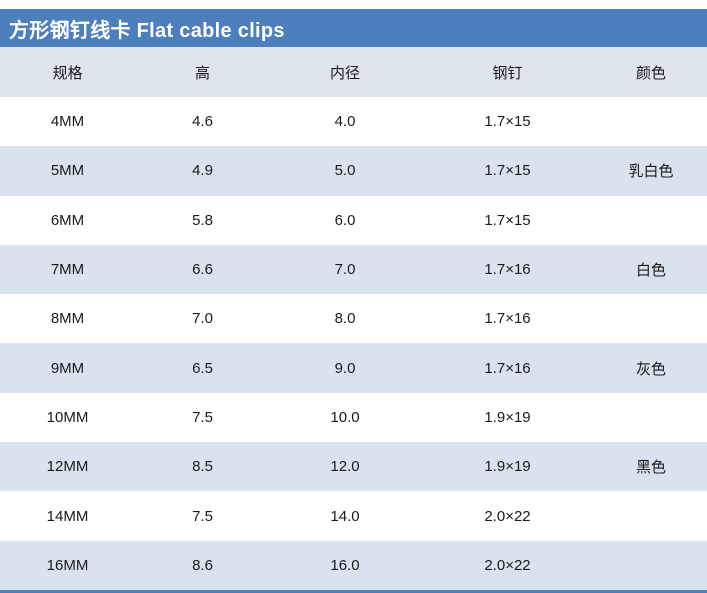  Describe the element at coordinates (345, 467) in the screenshot. I see `table-cell: 12.0` at that location.